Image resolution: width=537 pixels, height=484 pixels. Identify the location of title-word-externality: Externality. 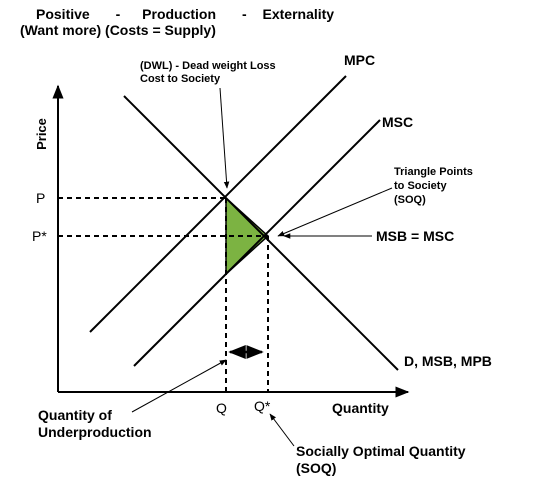
(298, 14).